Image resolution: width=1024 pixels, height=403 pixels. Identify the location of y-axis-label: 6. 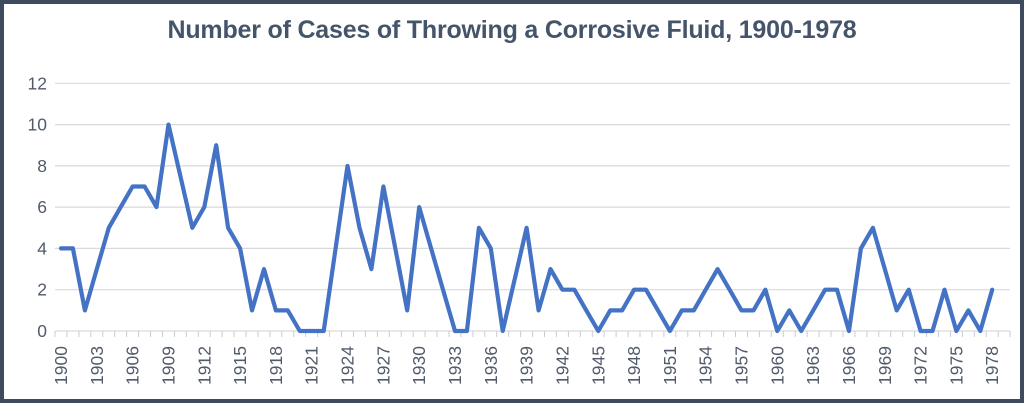
(42, 207).